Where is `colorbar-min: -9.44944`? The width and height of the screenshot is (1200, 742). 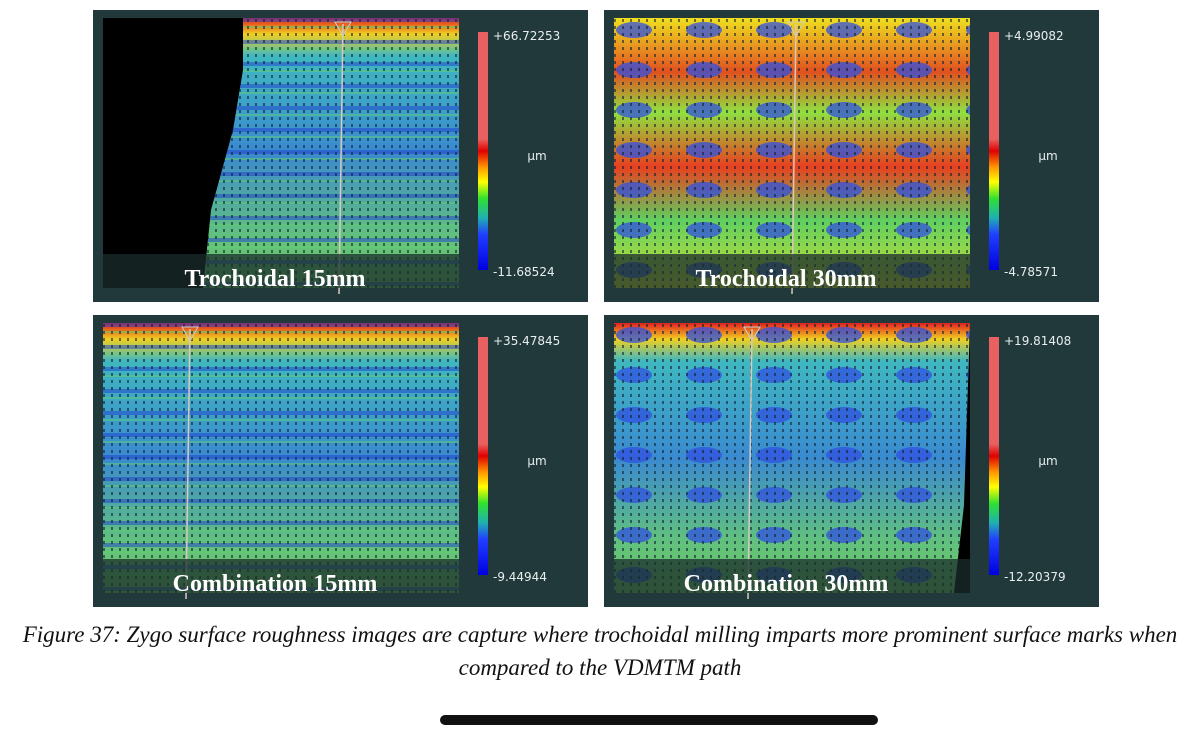
colorbar-min: -9.44944 is located at coordinates (520, 577).